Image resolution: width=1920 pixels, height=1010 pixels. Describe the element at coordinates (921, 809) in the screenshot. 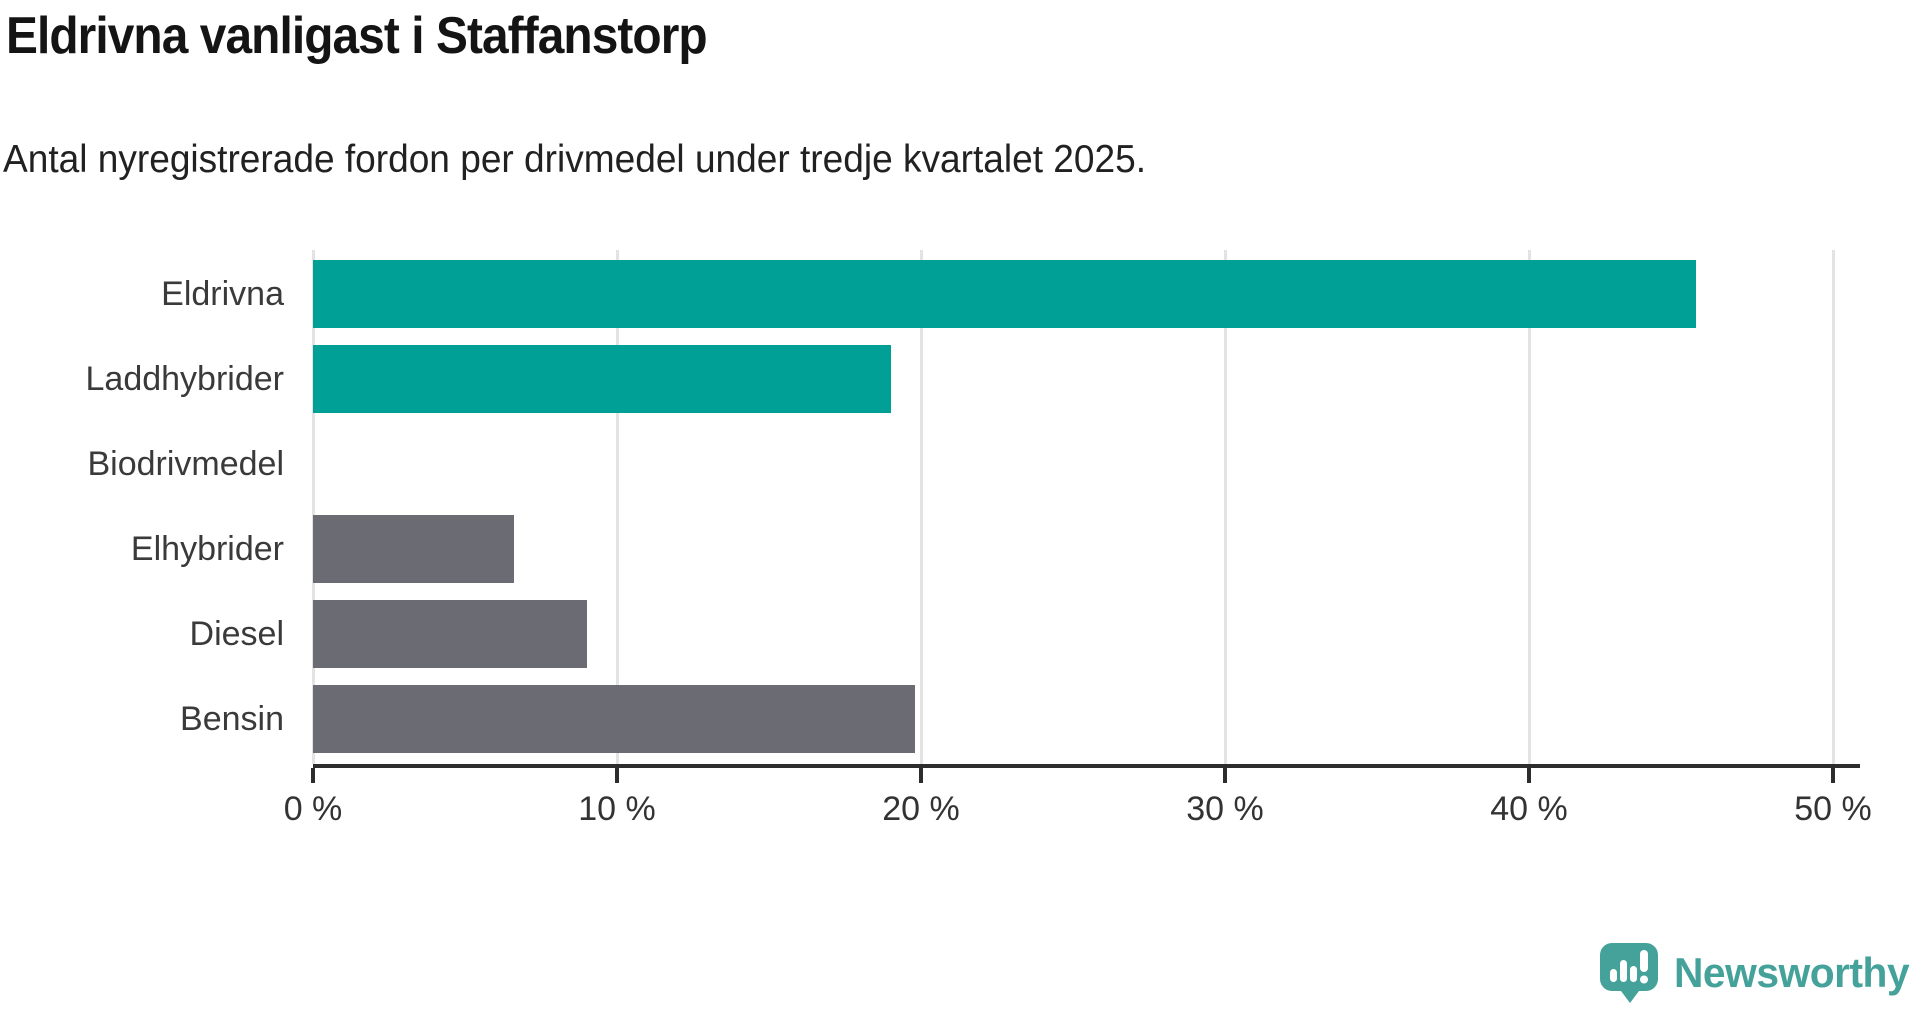

I see `x-axis-tick-label: 20 %` at that location.